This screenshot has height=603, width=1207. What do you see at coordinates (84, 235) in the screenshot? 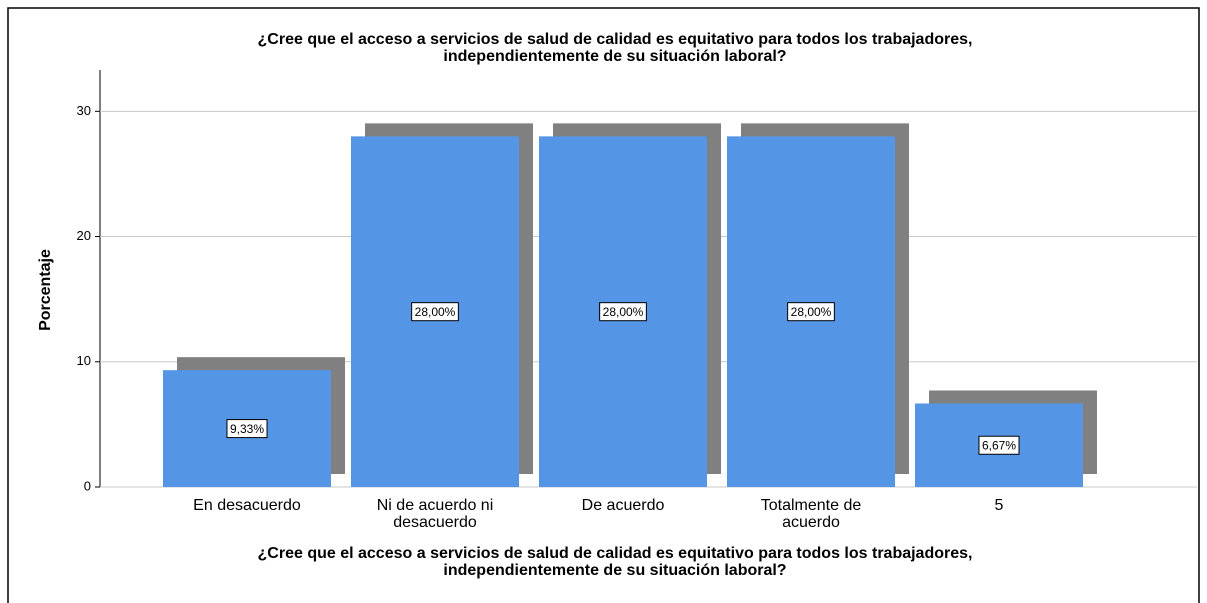
I see `y-tick-label: 20` at bounding box center [84, 235].